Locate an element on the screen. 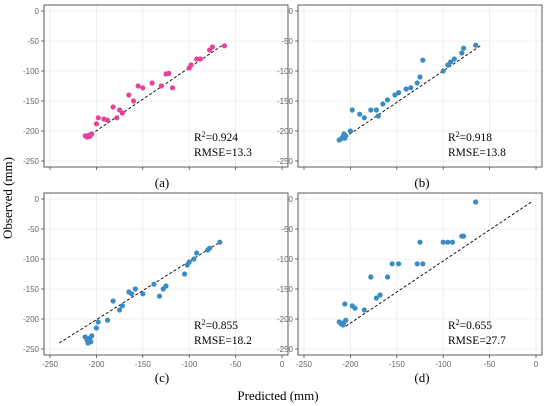 The height and width of the screenshot is (406, 550). rmse-label: RMSE=13.8 is located at coordinates (477, 153).